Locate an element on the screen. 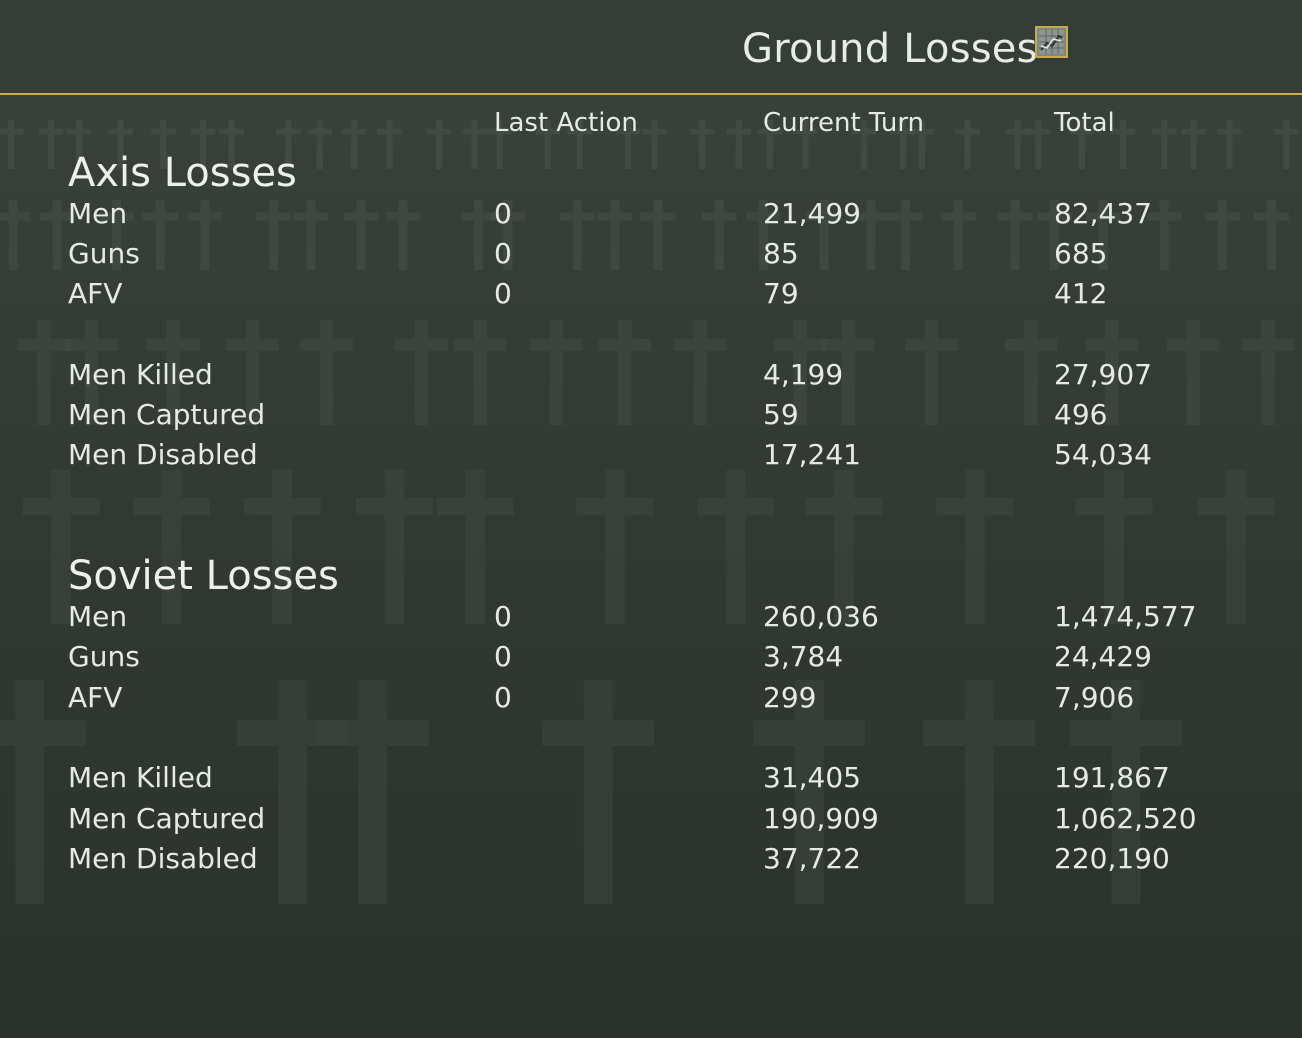  soviet-losses-heading: Soviet Losses is located at coordinates (203, 576).